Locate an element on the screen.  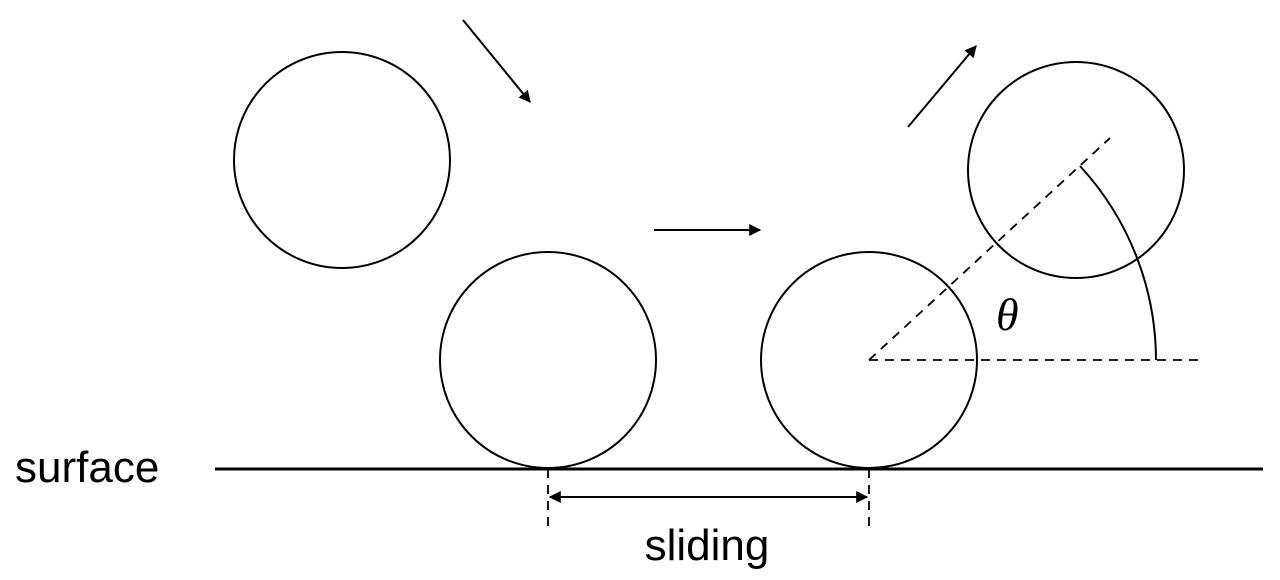
outgoing-arrow is located at coordinates (942, 86).